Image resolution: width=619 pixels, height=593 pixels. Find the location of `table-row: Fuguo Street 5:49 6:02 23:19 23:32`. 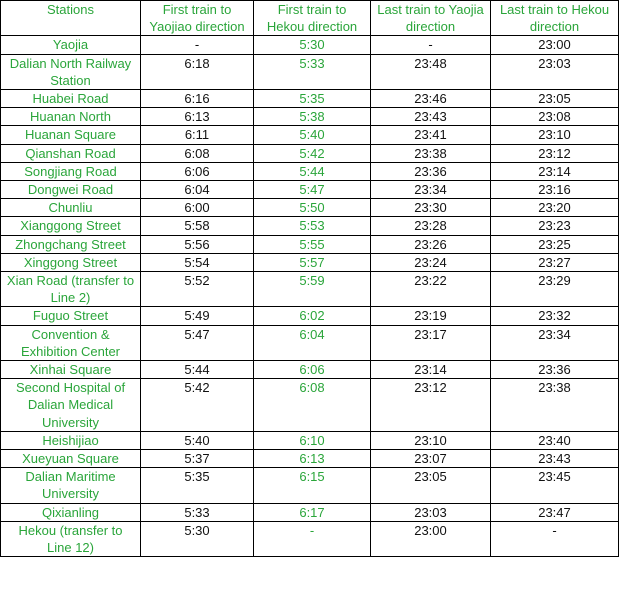

table-row: Fuguo Street 5:49 6:02 23:19 23:32 is located at coordinates (309, 316).